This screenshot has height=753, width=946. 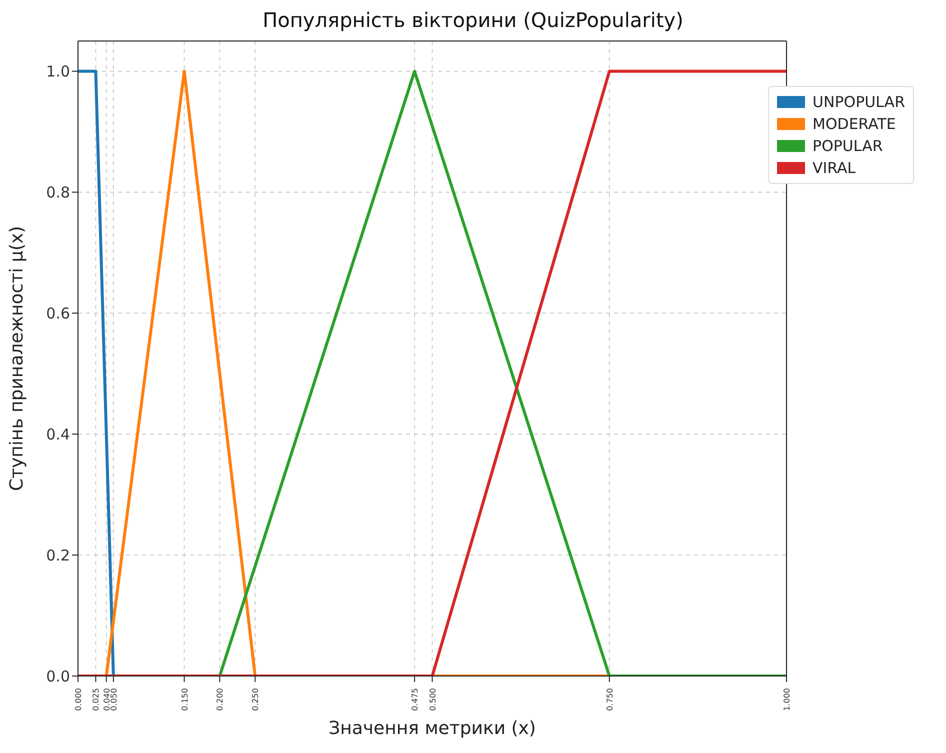 What do you see at coordinates (58, 313) in the screenshot?
I see `y-tick-label: 0.6` at bounding box center [58, 313].